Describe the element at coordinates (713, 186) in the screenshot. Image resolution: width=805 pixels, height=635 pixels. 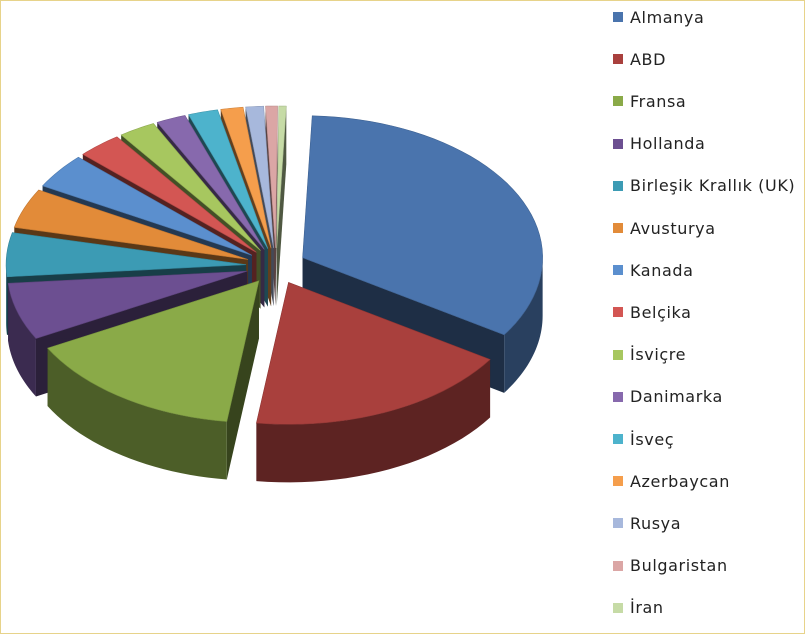
I see `legend-label: Birleşik Krallık (UK)` at that location.